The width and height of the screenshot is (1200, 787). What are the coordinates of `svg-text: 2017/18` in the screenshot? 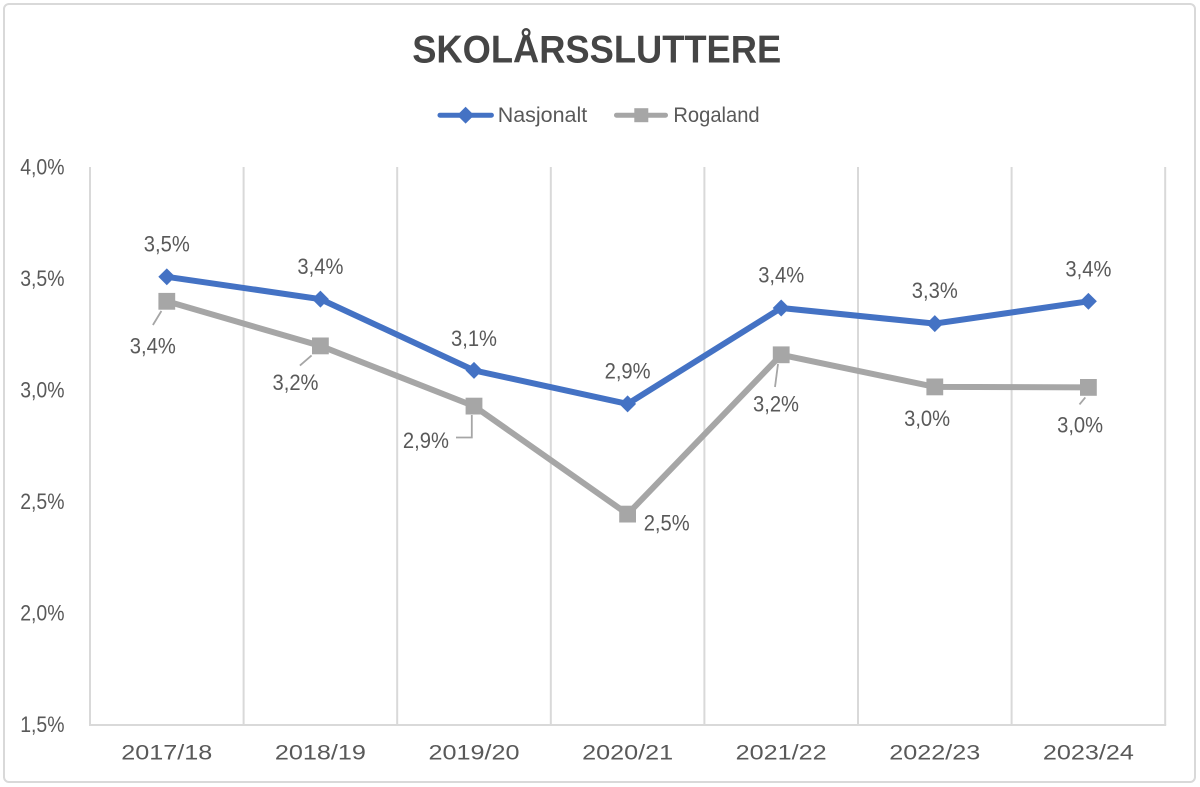 It's located at (166, 752).